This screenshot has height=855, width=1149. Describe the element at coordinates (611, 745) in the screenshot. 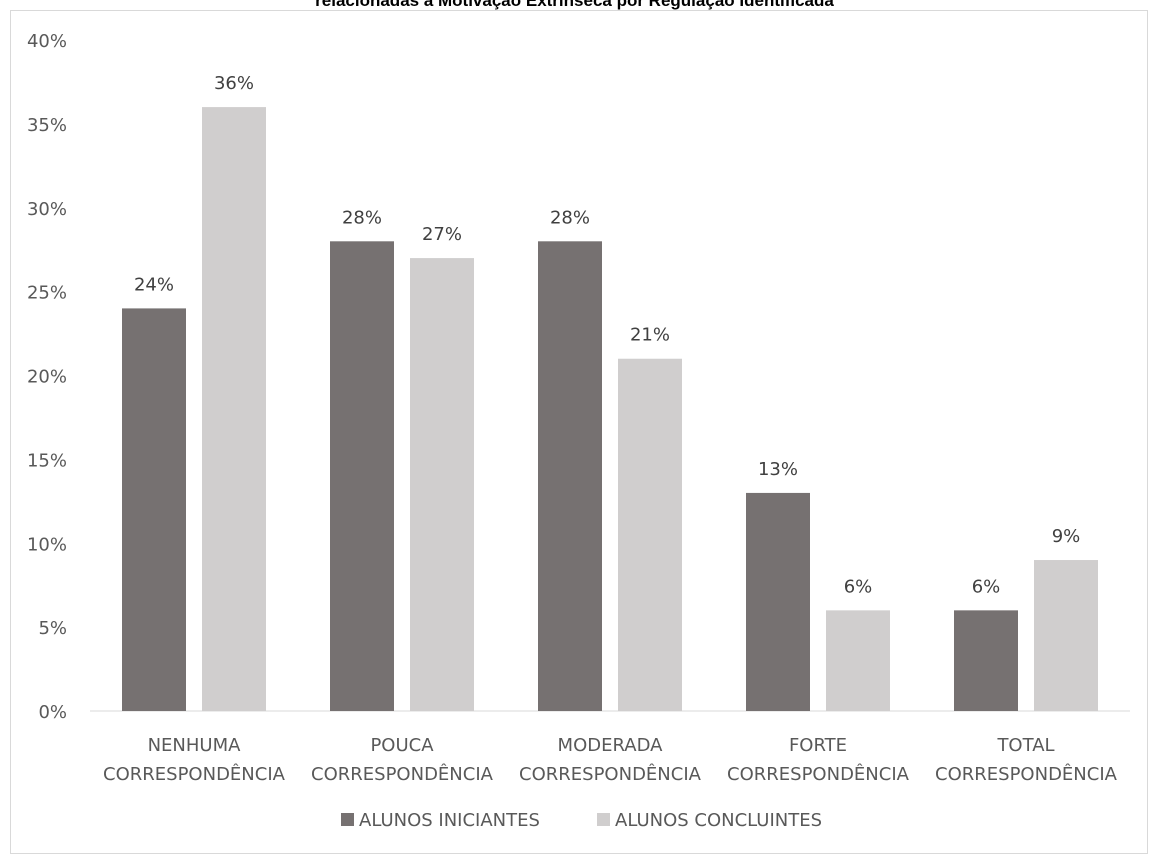

I see `x-tick-label: MODERADA` at that location.